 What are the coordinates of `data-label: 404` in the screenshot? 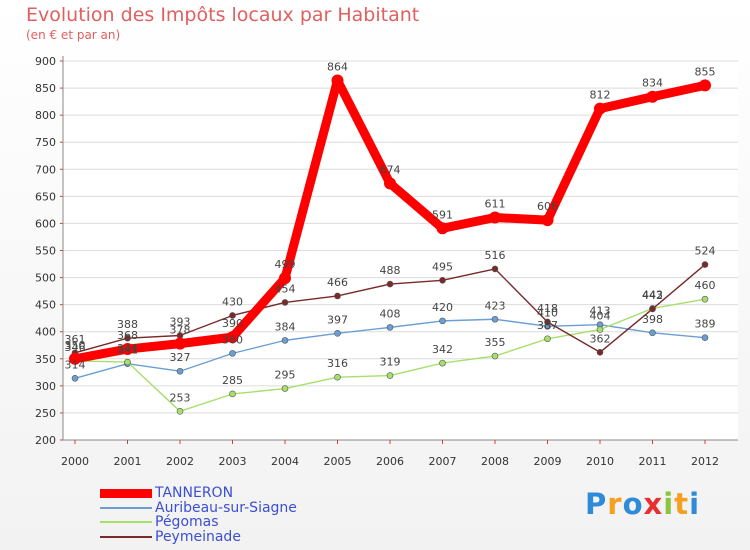 It's located at (600, 316).